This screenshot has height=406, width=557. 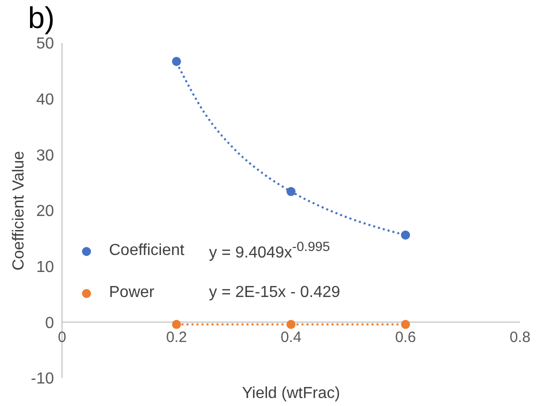 What do you see at coordinates (520, 337) in the screenshot?
I see `x-tick-label: 0.8` at bounding box center [520, 337].